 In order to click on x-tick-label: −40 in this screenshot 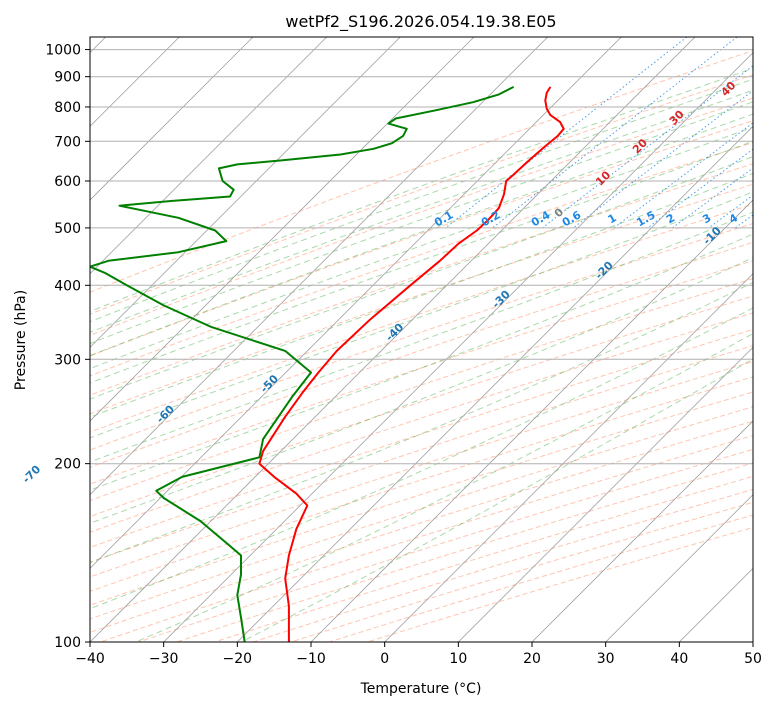, I will do `click(90, 659)`.